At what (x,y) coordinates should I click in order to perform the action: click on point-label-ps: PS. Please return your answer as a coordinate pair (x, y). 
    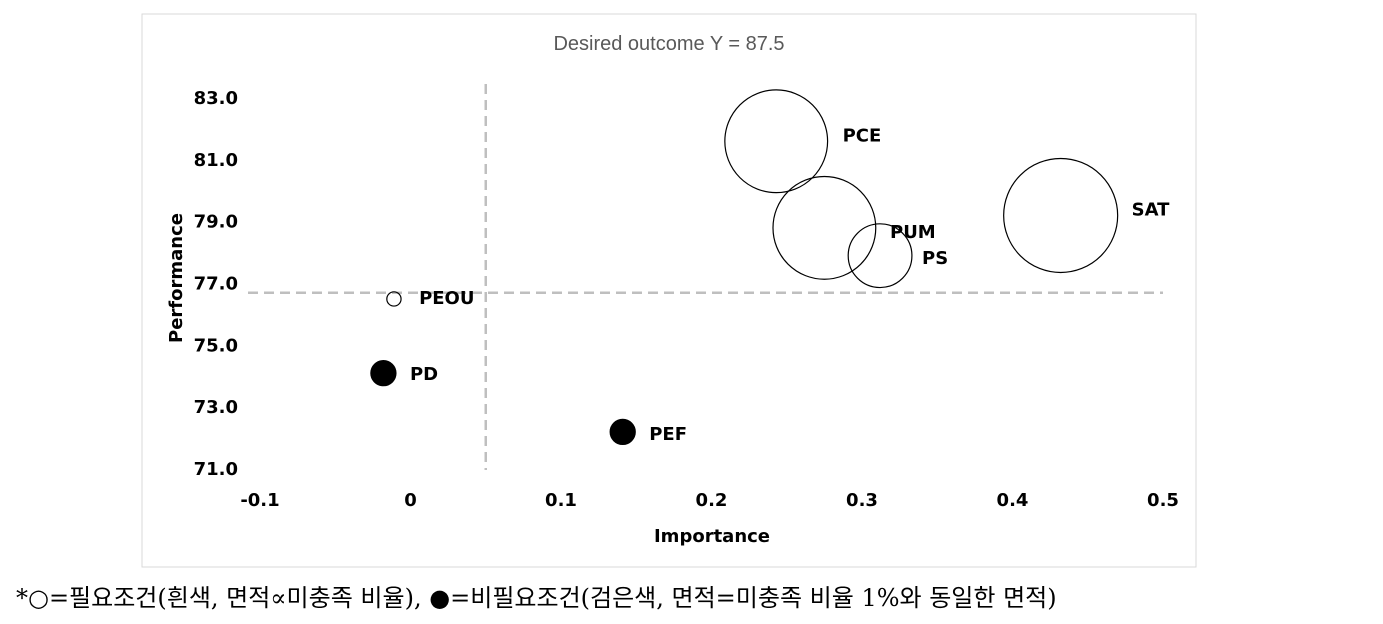
    Looking at the image, I should click on (935, 258).